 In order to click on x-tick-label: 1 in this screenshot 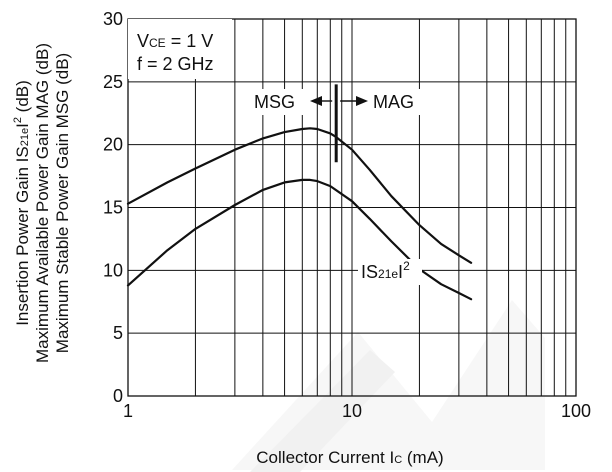, I will do `click(128, 411)`.